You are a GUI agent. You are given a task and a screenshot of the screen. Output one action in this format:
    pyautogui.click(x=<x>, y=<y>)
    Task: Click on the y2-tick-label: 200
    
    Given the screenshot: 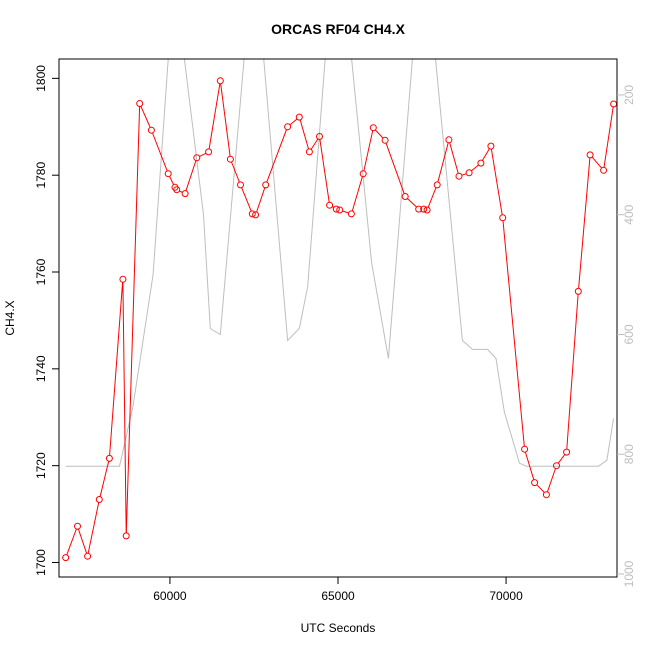 What is the action you would take?
    pyautogui.click(x=629, y=95)
    